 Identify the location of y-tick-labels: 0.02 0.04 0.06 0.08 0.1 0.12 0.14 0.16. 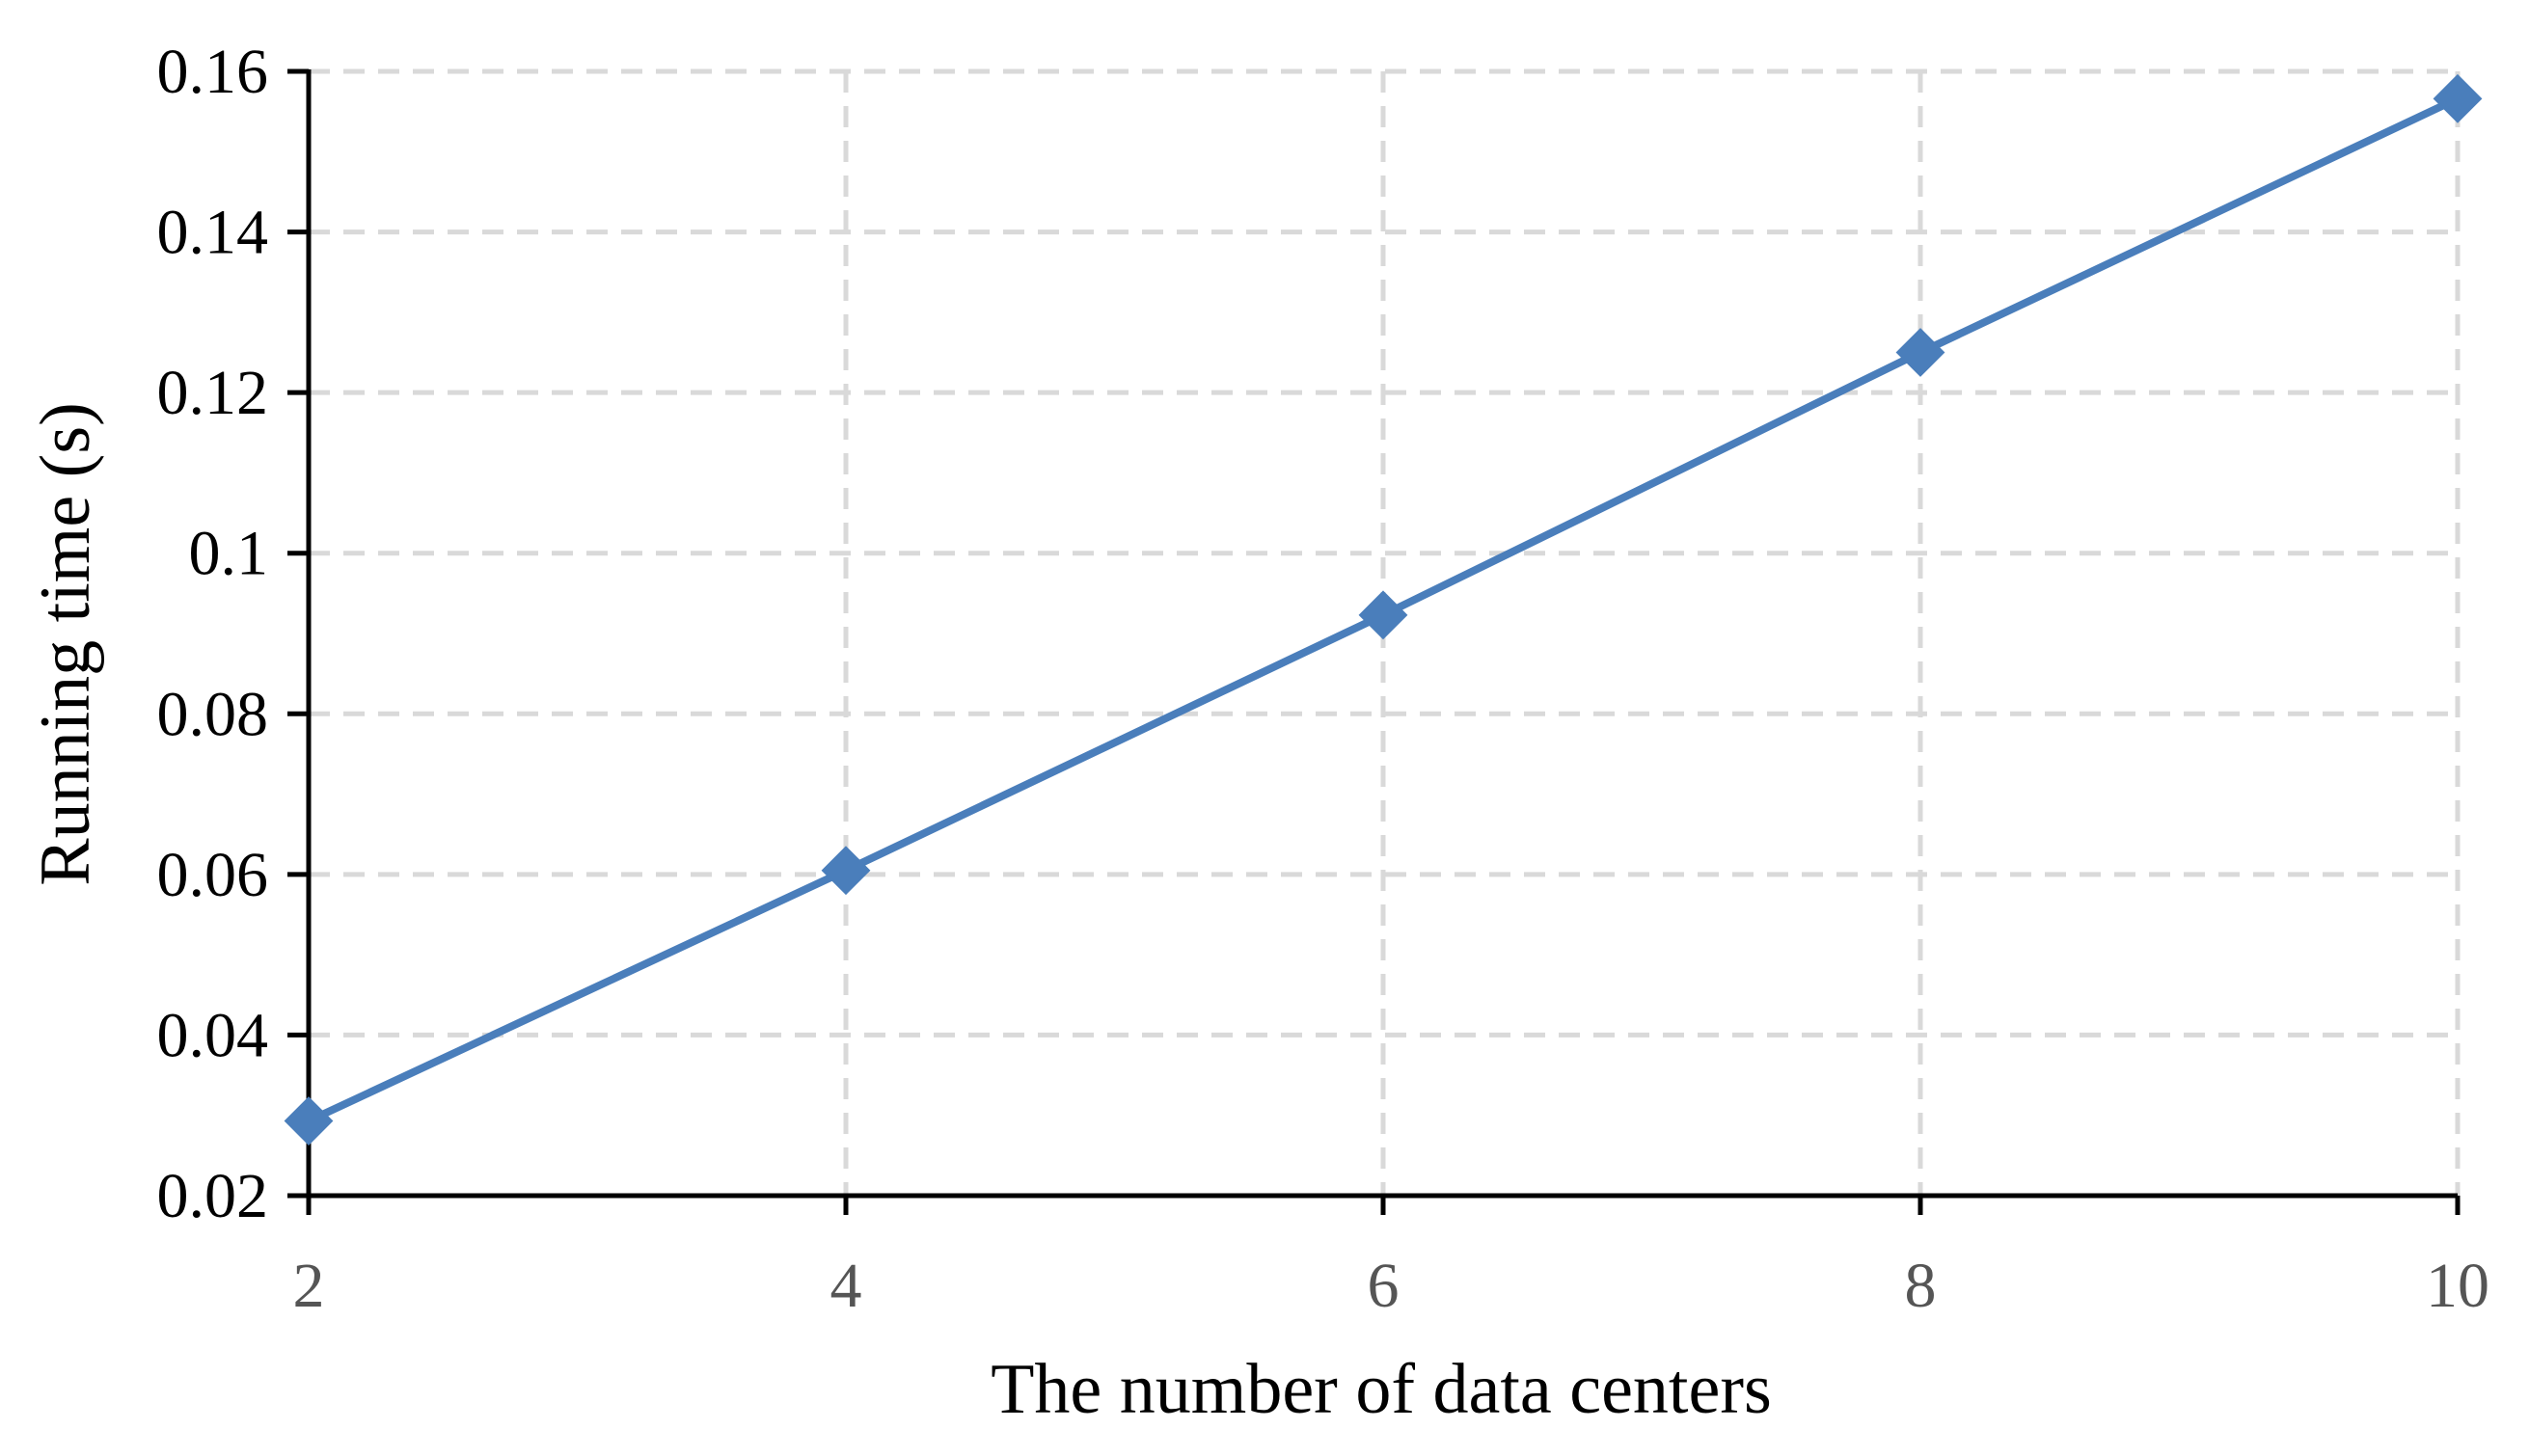
(213, 634).